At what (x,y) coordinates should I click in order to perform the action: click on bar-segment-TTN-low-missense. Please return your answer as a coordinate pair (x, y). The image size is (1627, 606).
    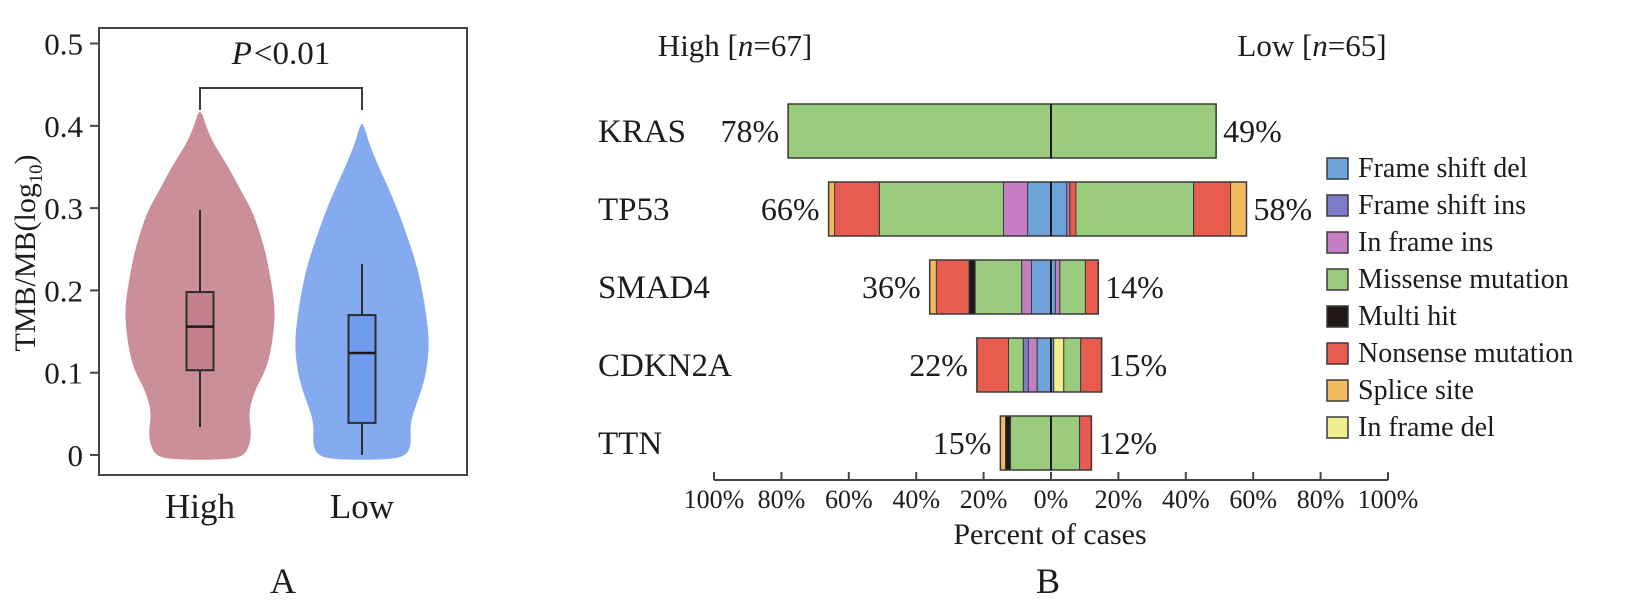
    Looking at the image, I should click on (1065, 443).